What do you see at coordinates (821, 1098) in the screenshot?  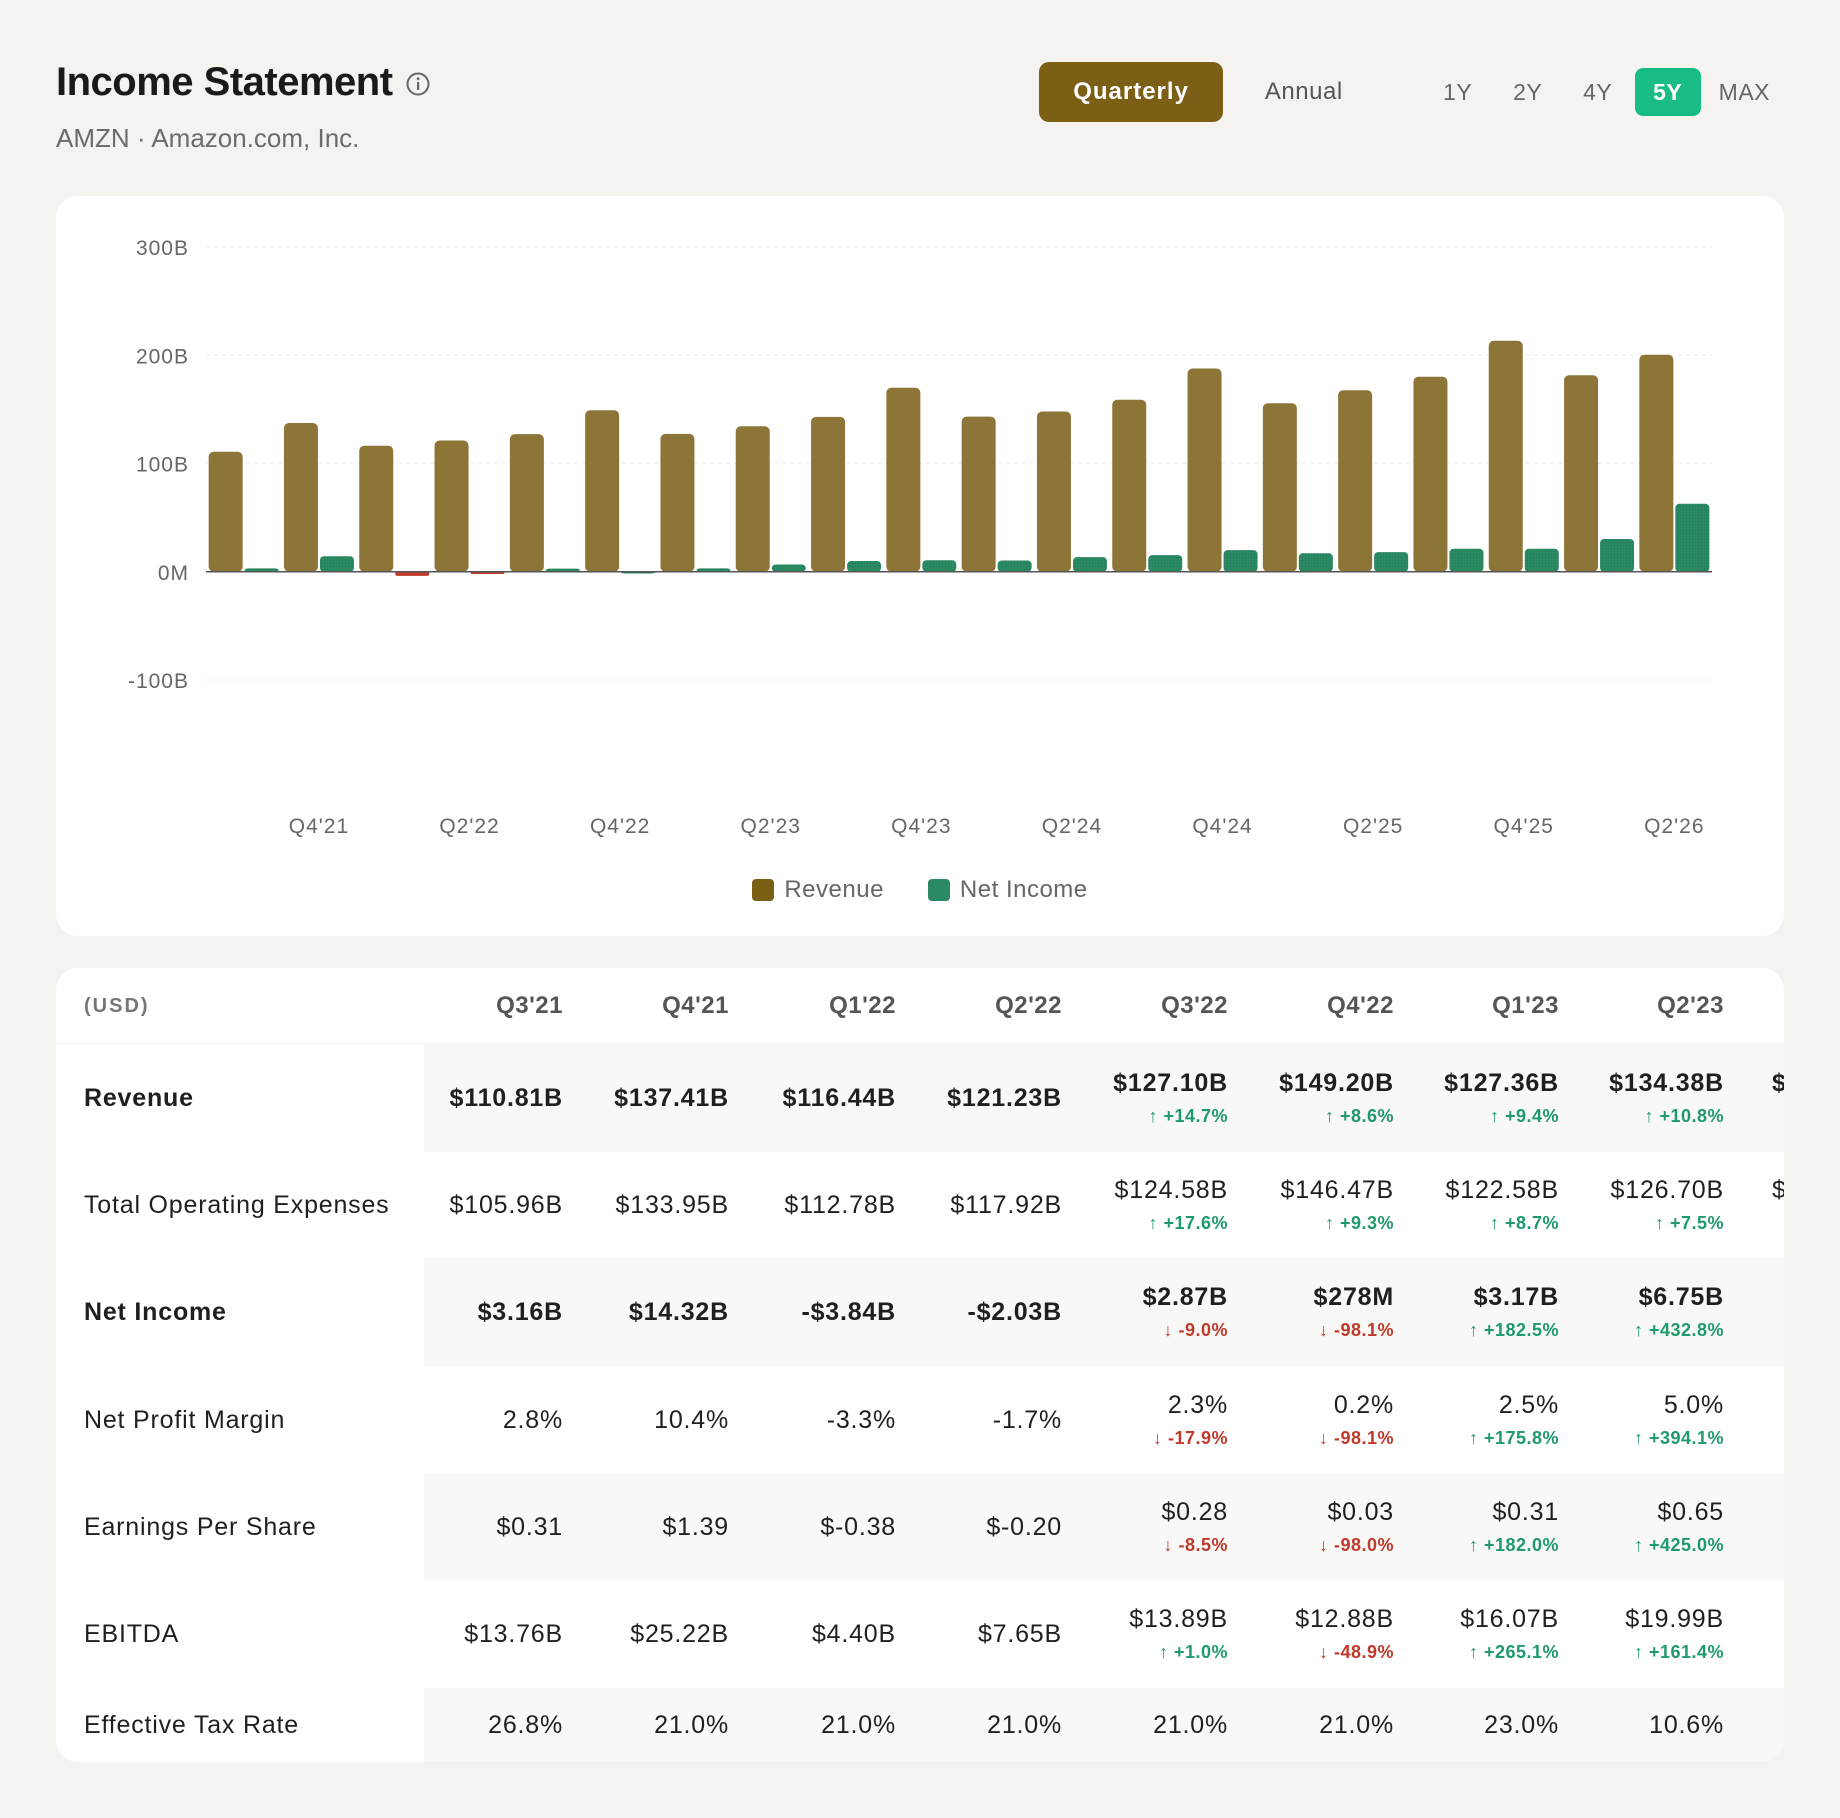 I see `table-cell: $116.44B` at bounding box center [821, 1098].